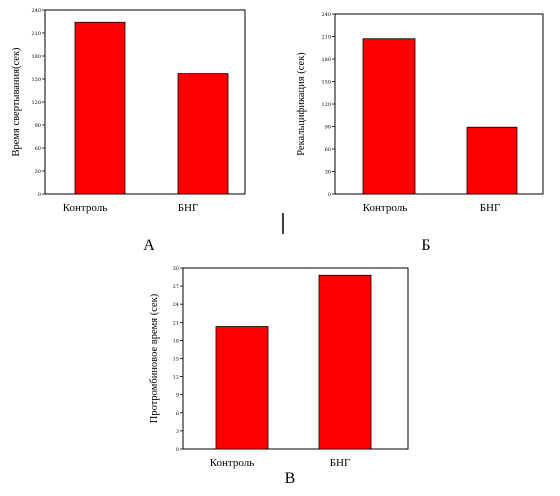  I want to click on y-tick-label: 18, so click(176, 341).